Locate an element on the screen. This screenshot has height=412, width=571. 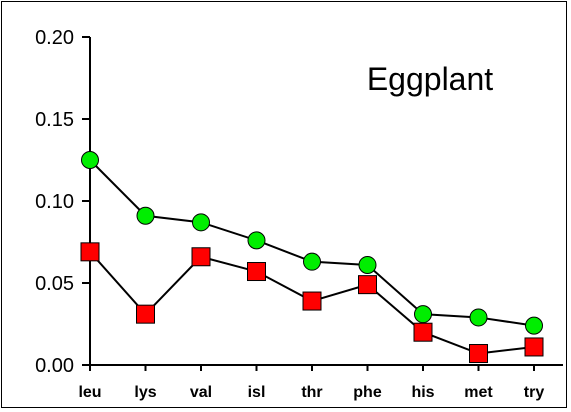
y-tick-label: 0.15 is located at coordinates (54, 120).